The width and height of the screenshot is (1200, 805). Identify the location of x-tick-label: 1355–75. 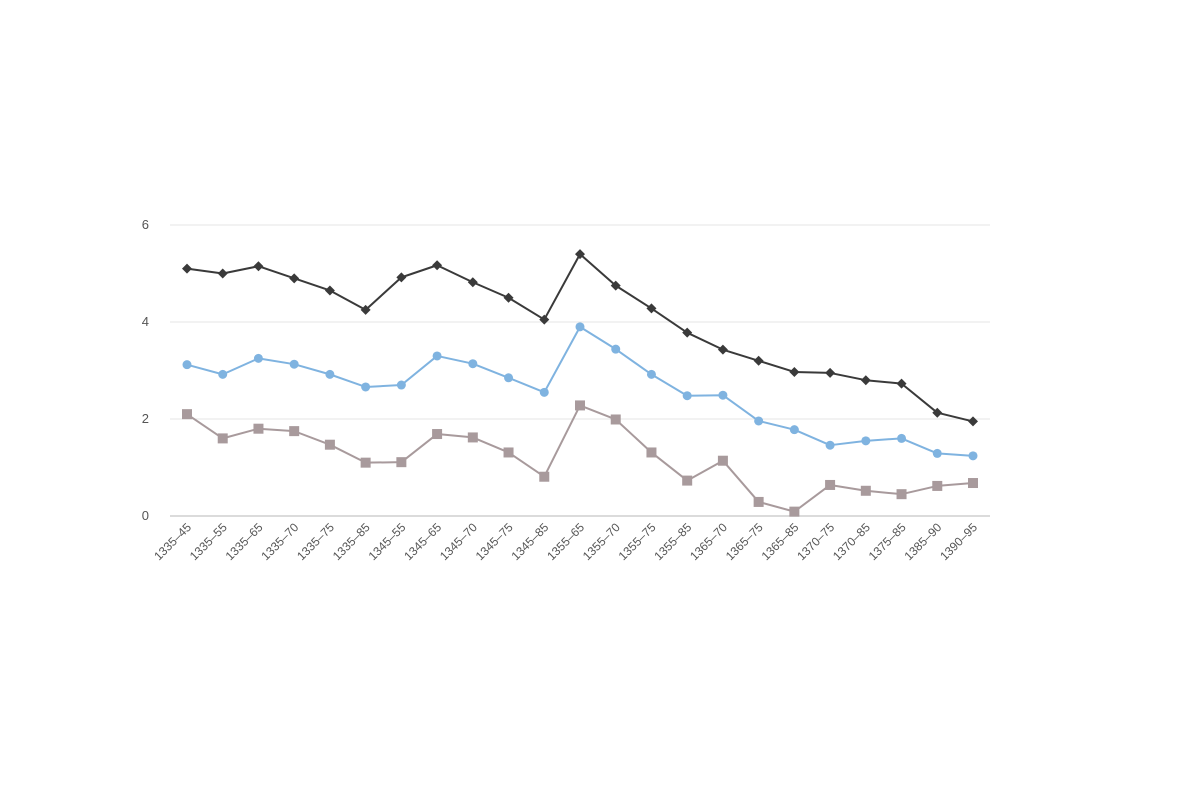
(637, 541).